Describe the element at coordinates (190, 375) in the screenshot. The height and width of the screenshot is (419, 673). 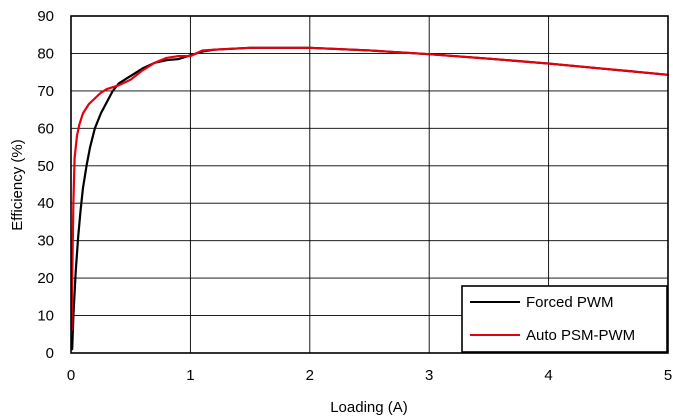
I see `x-tick-label: 1` at that location.